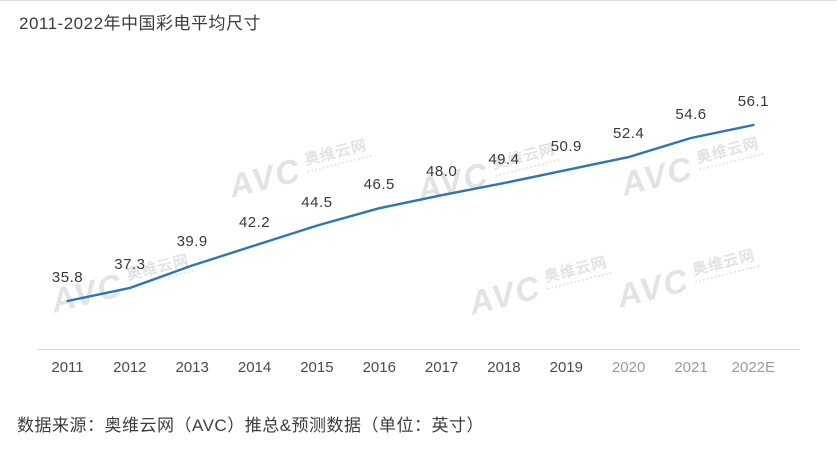 The height and width of the screenshot is (456, 837). I want to click on x-axis-label: 2014, so click(254, 367).